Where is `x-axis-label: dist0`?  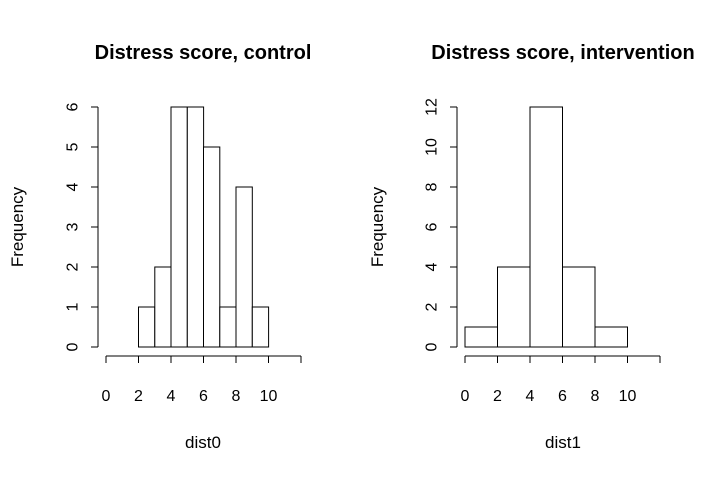
x-axis-label: dist0 is located at coordinates (203, 442).